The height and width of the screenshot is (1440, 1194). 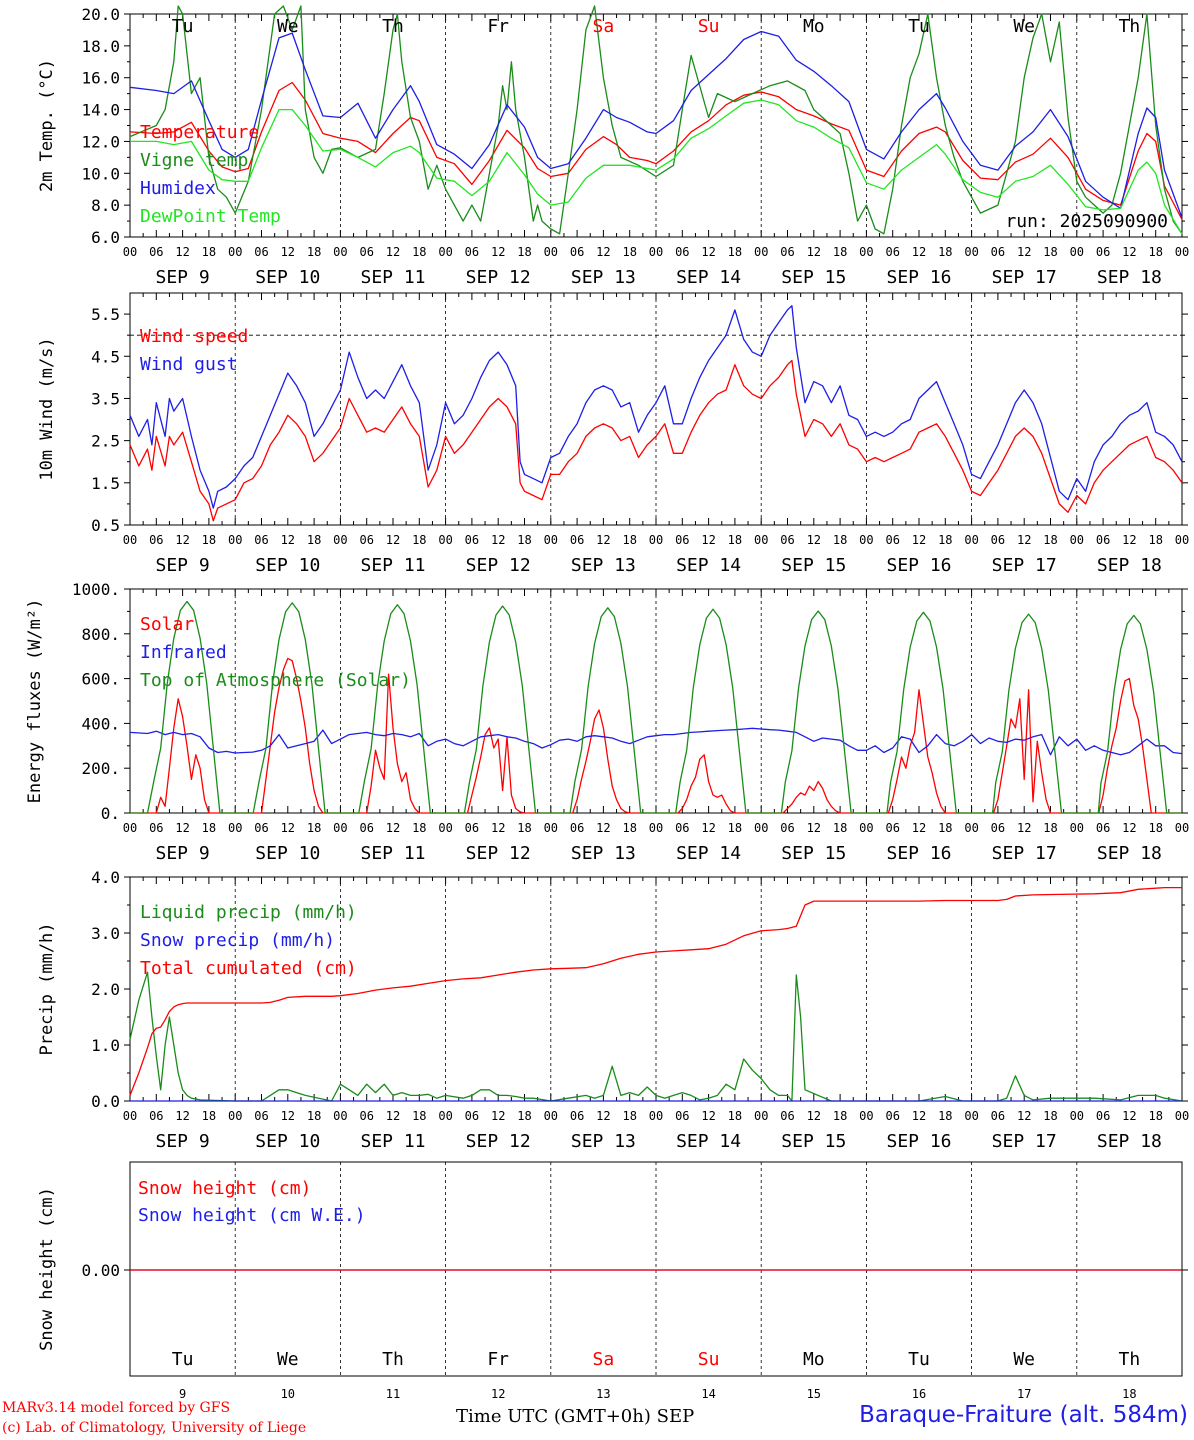 I want to click on y-tick-label: 0., so click(x=110, y=813).